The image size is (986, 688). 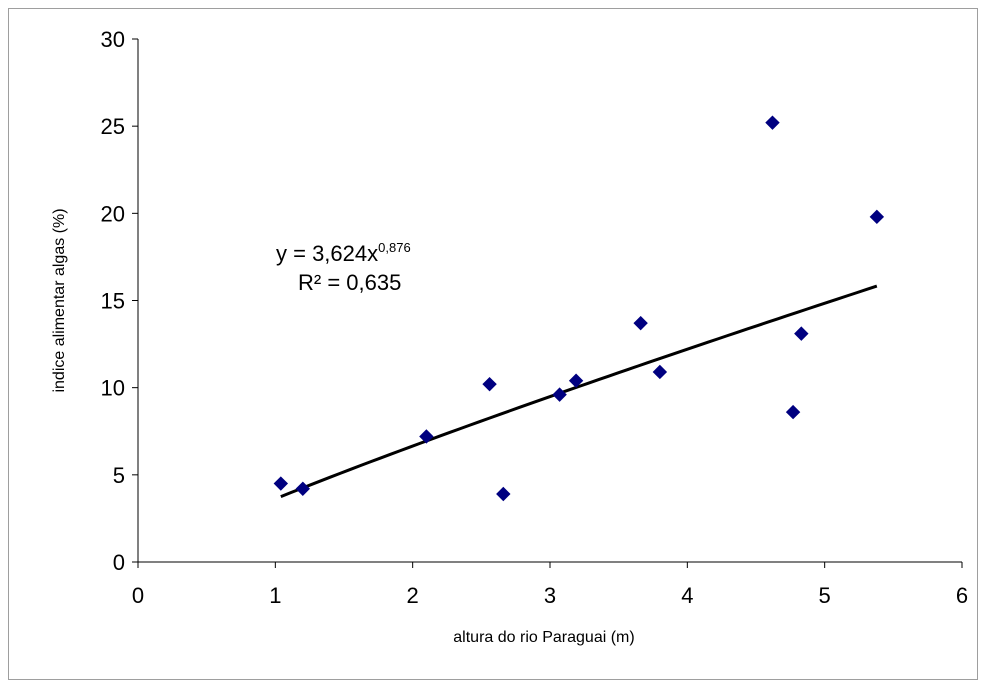 I want to click on x-tick-label: 2, so click(x=413, y=595).